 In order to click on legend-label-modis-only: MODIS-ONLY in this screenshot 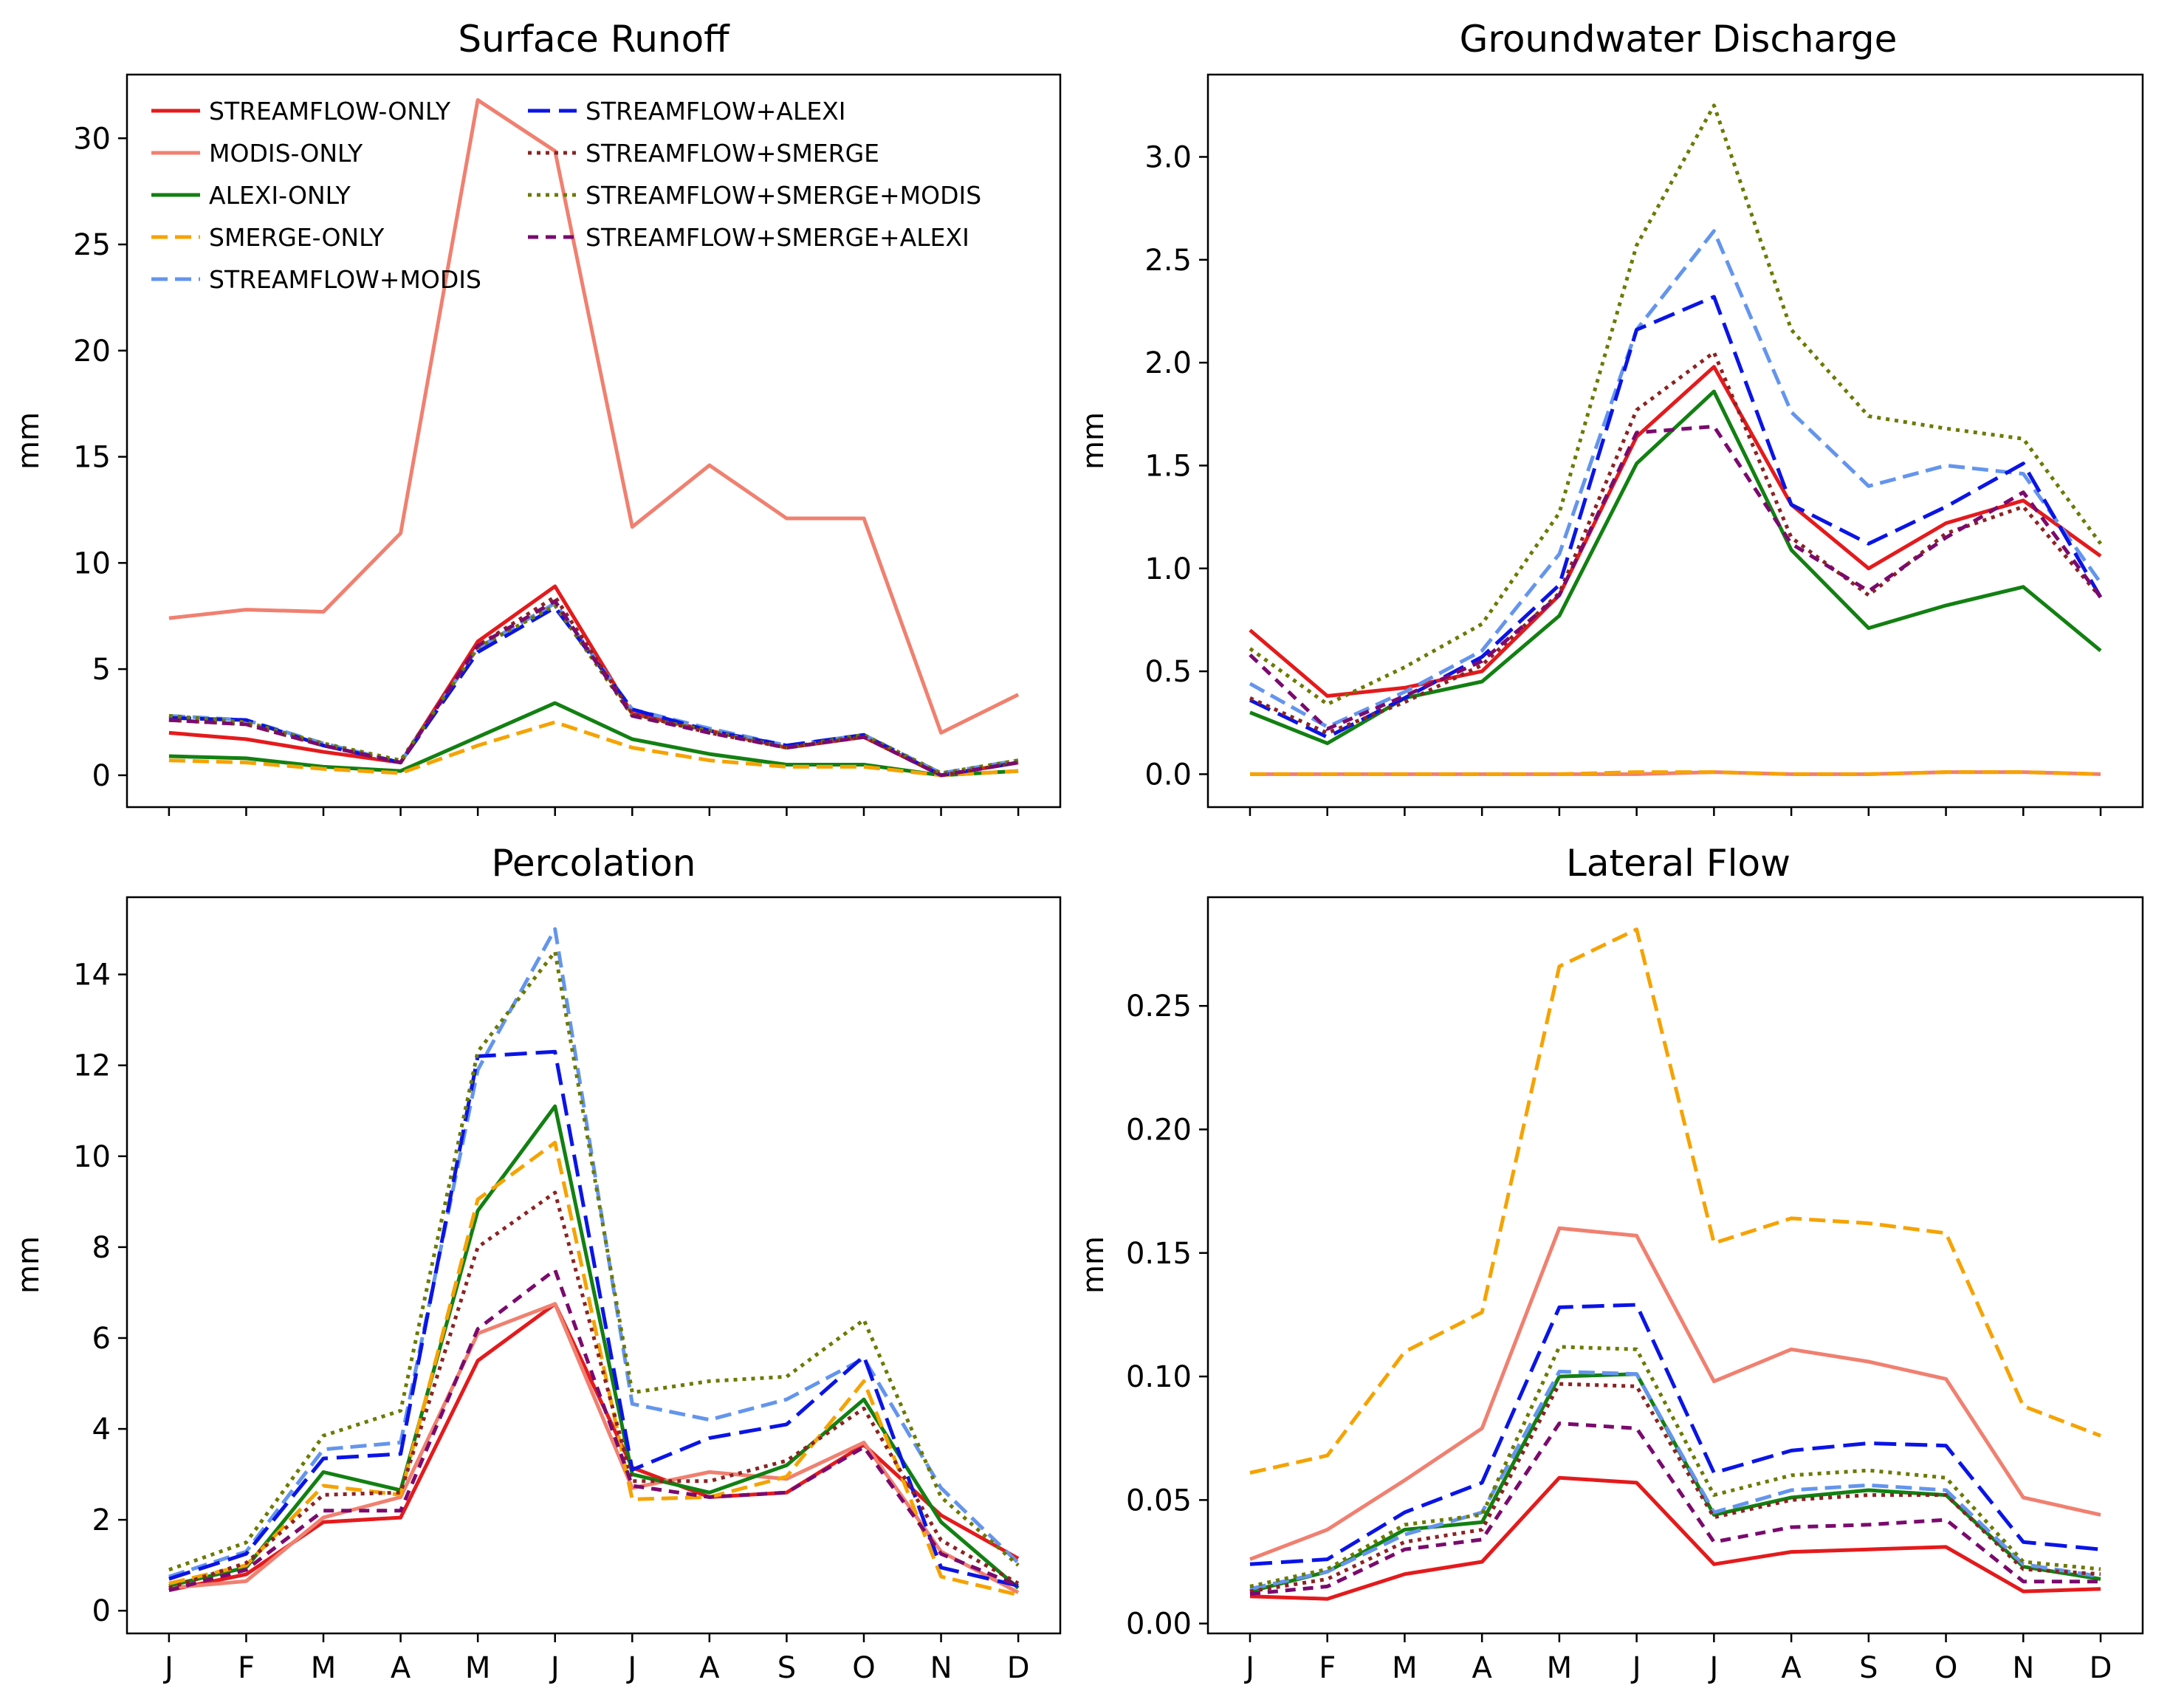, I will do `click(286, 153)`.